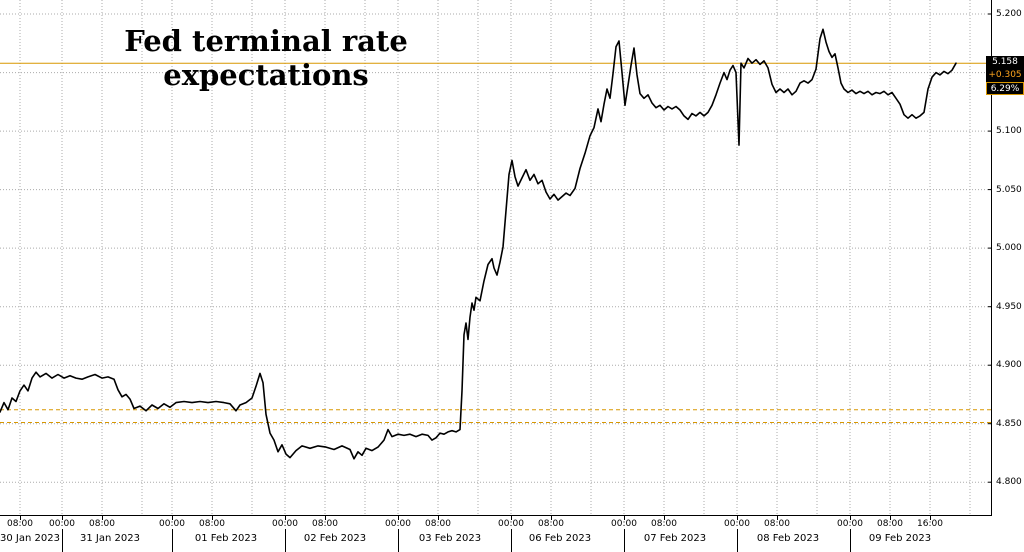  I want to click on percent-change-label: 6.29%, so click(1005, 89).